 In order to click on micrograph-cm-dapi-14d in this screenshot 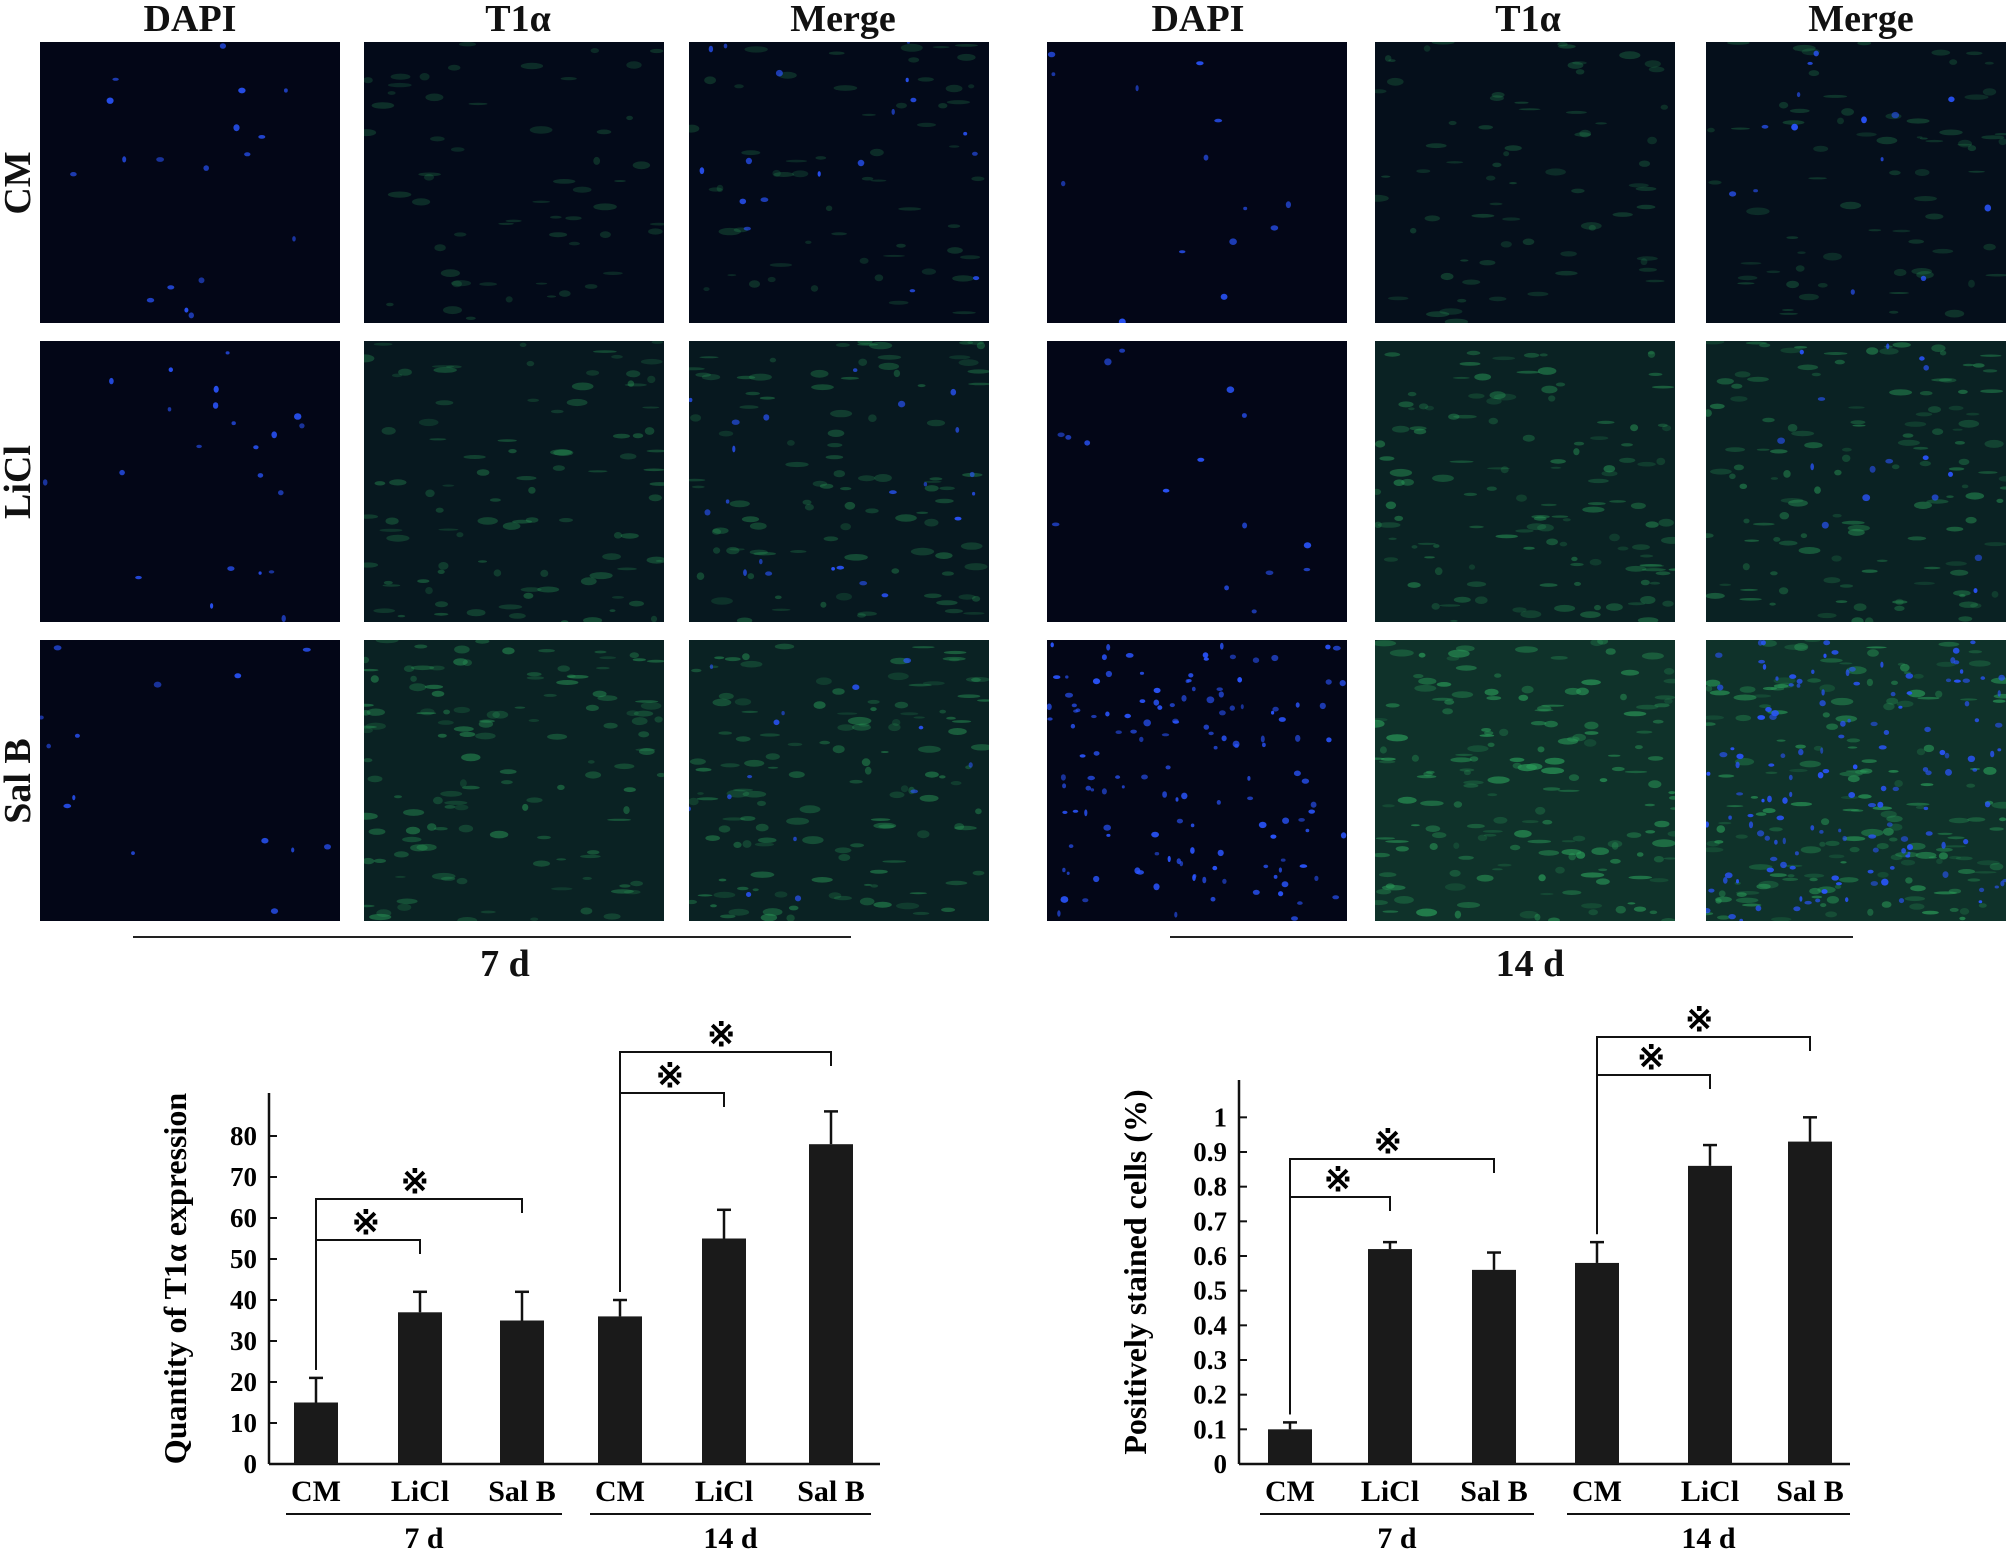, I will do `click(1197, 182)`.